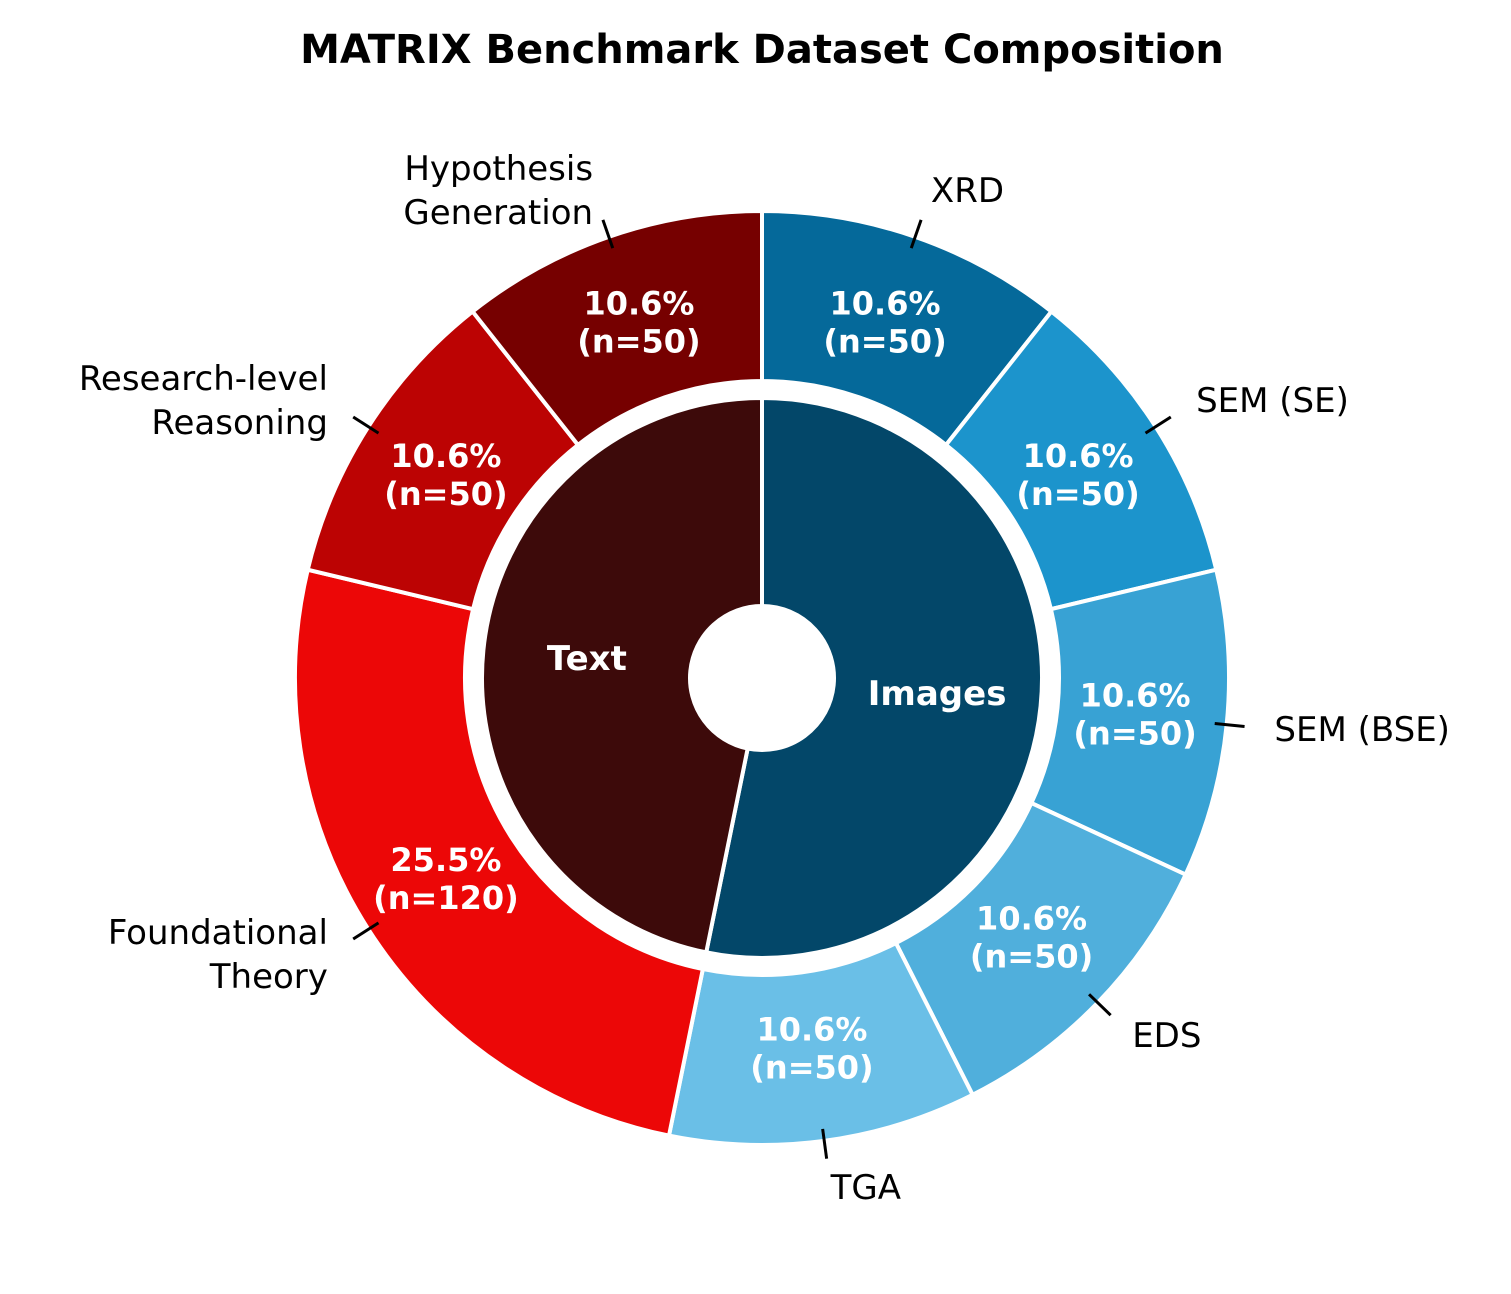  Describe the element at coordinates (1167, 1036) in the screenshot. I see `category-label: EDS` at that location.